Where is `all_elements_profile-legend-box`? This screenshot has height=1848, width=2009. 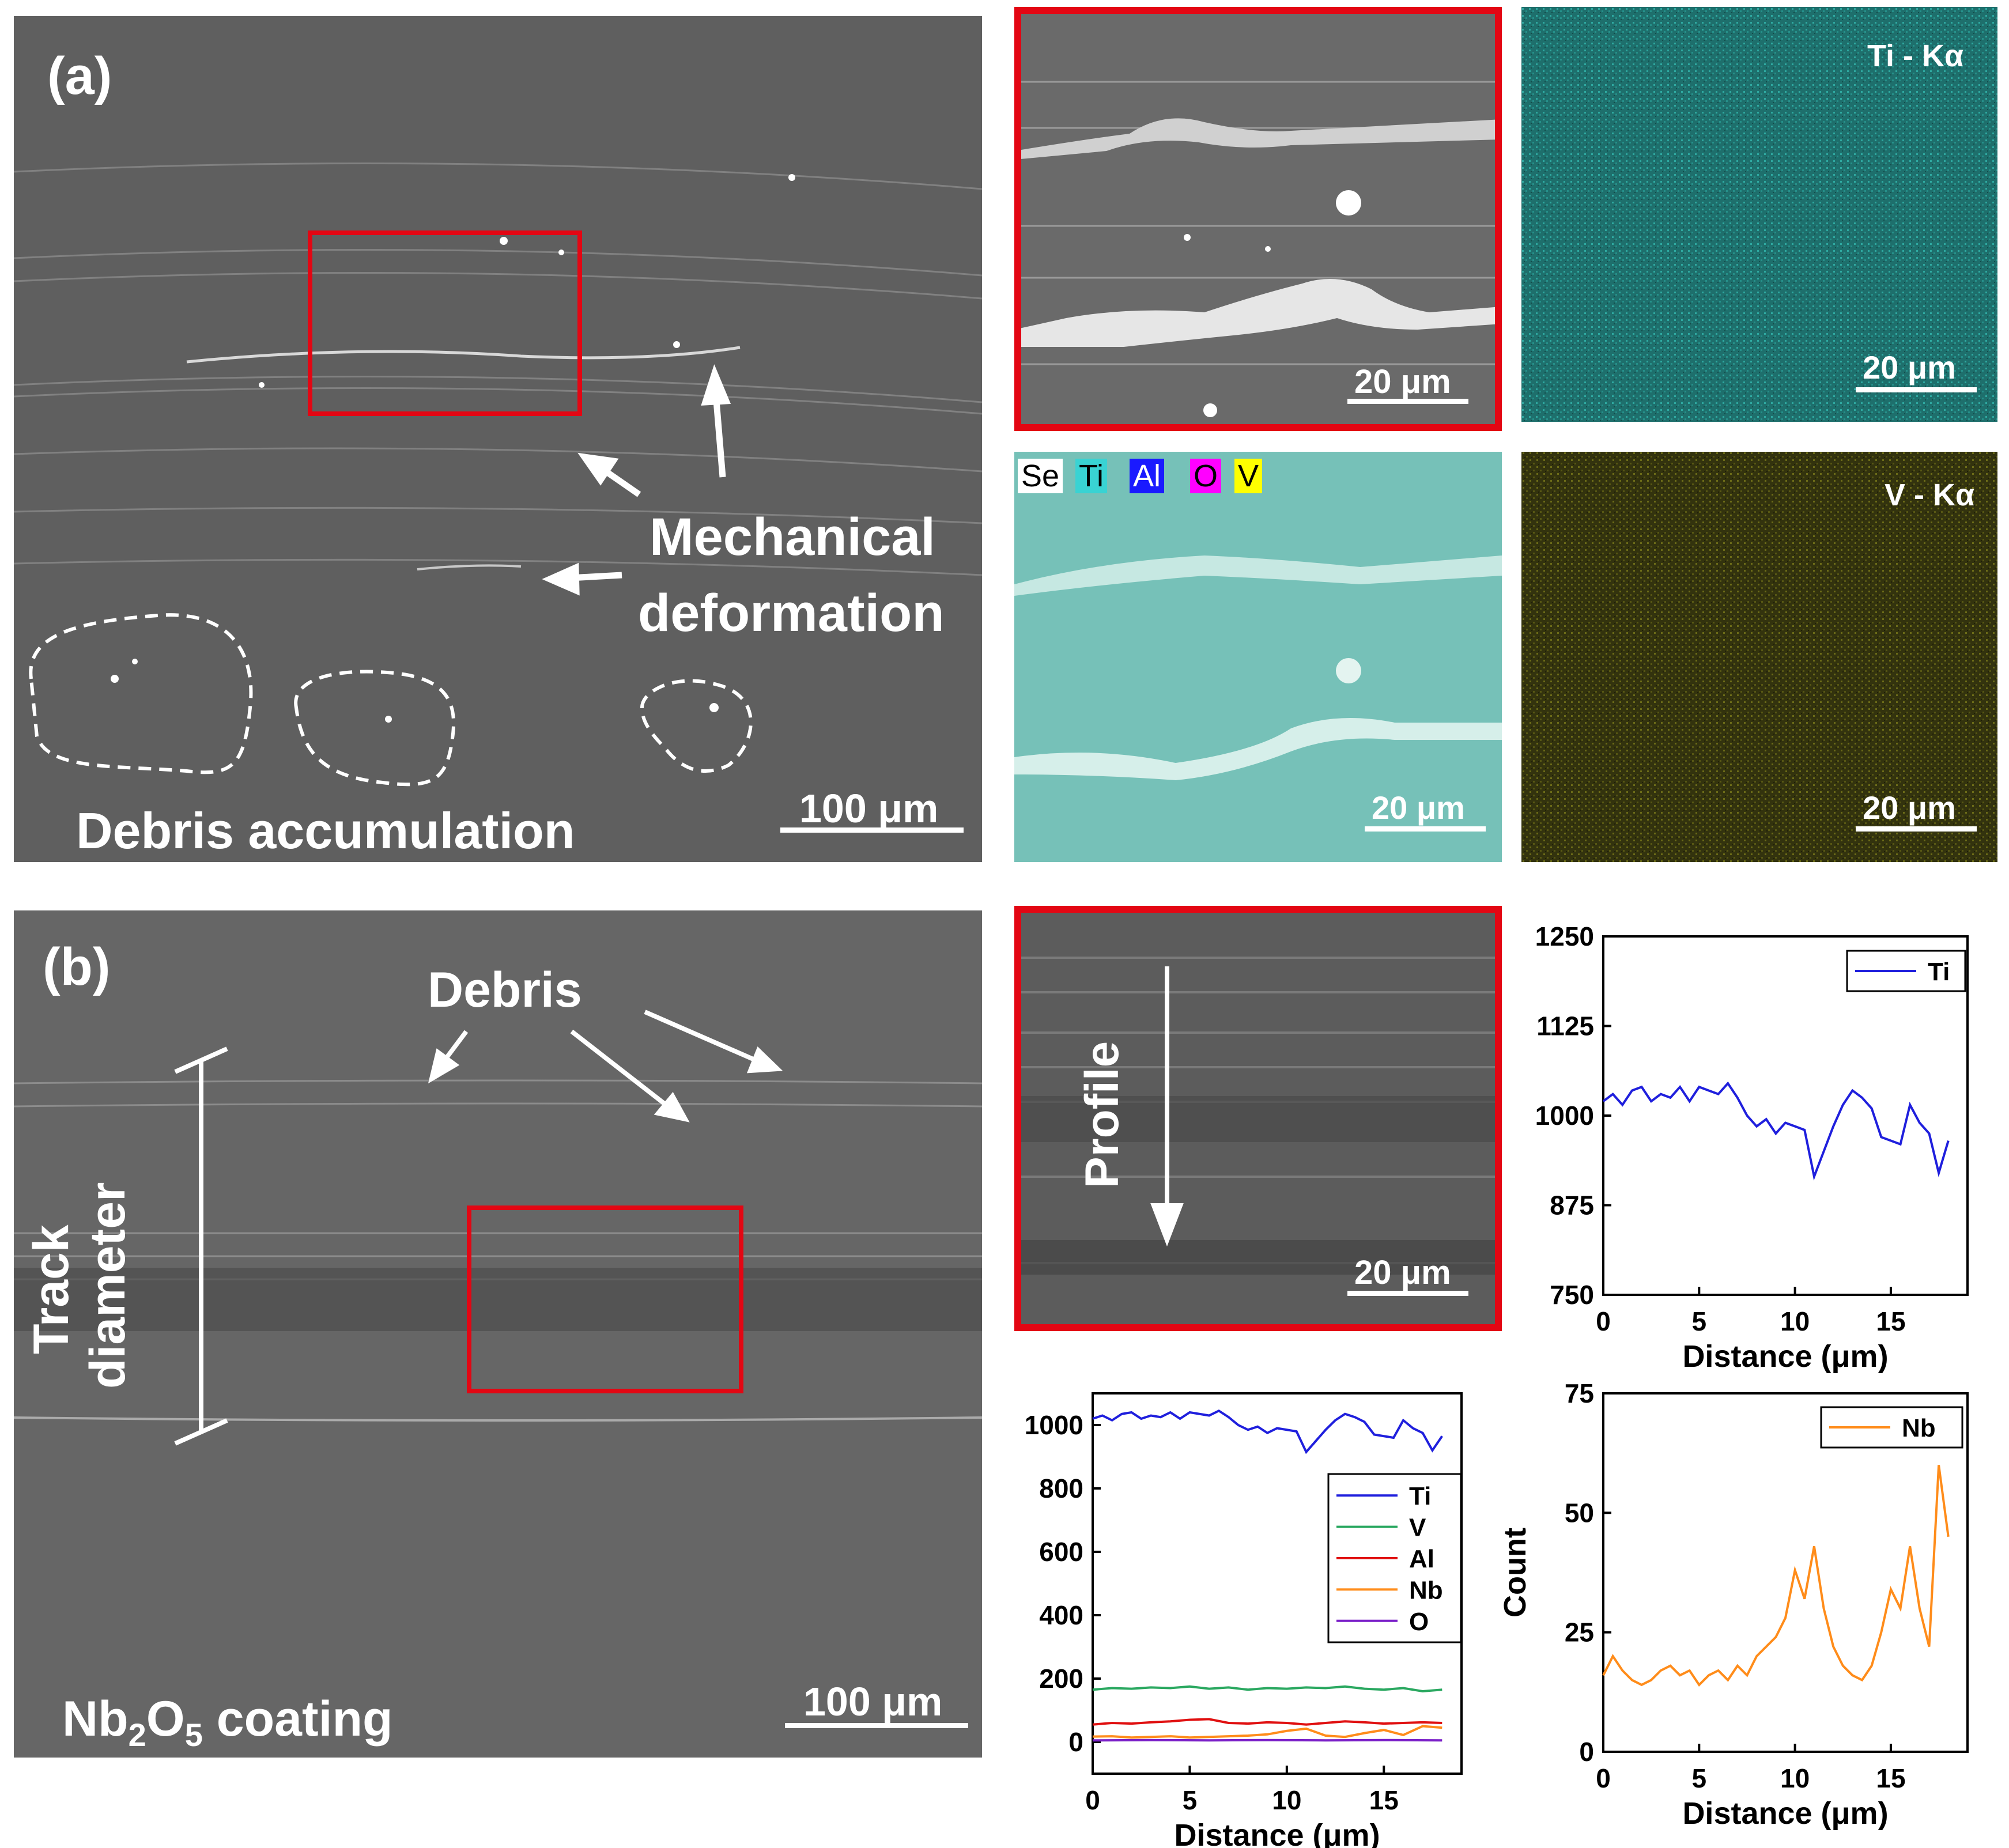 all_elements_profile-legend-box is located at coordinates (1394, 1558).